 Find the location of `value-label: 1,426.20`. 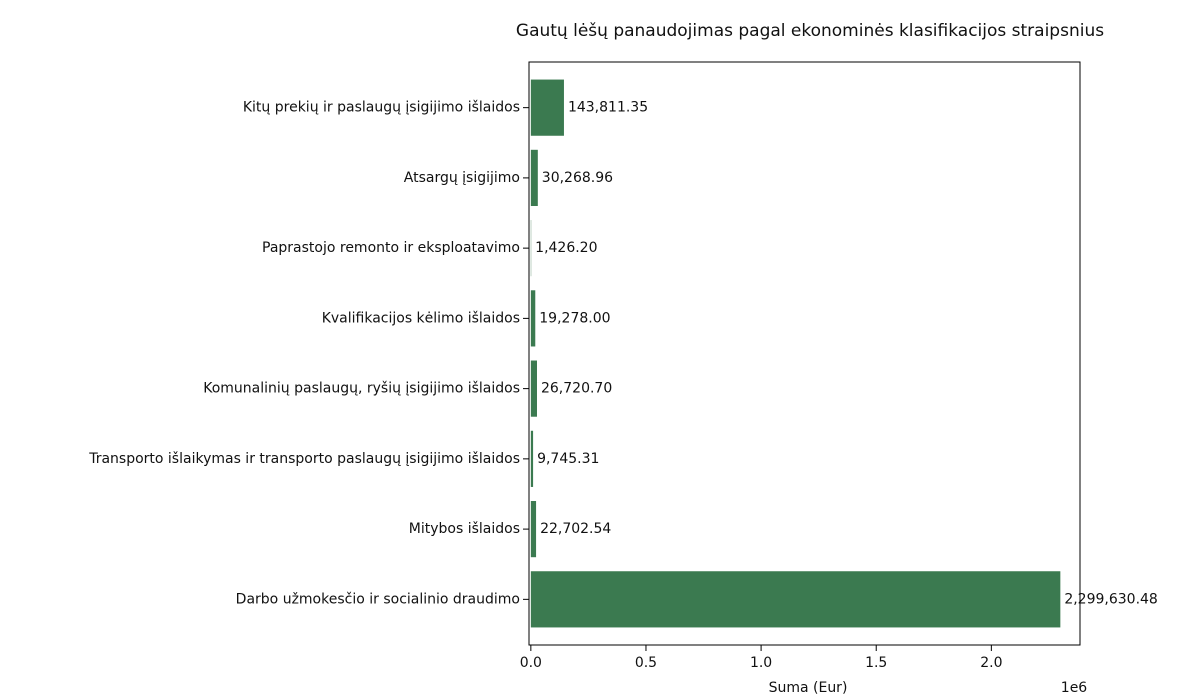

value-label: 1,426.20 is located at coordinates (566, 248).